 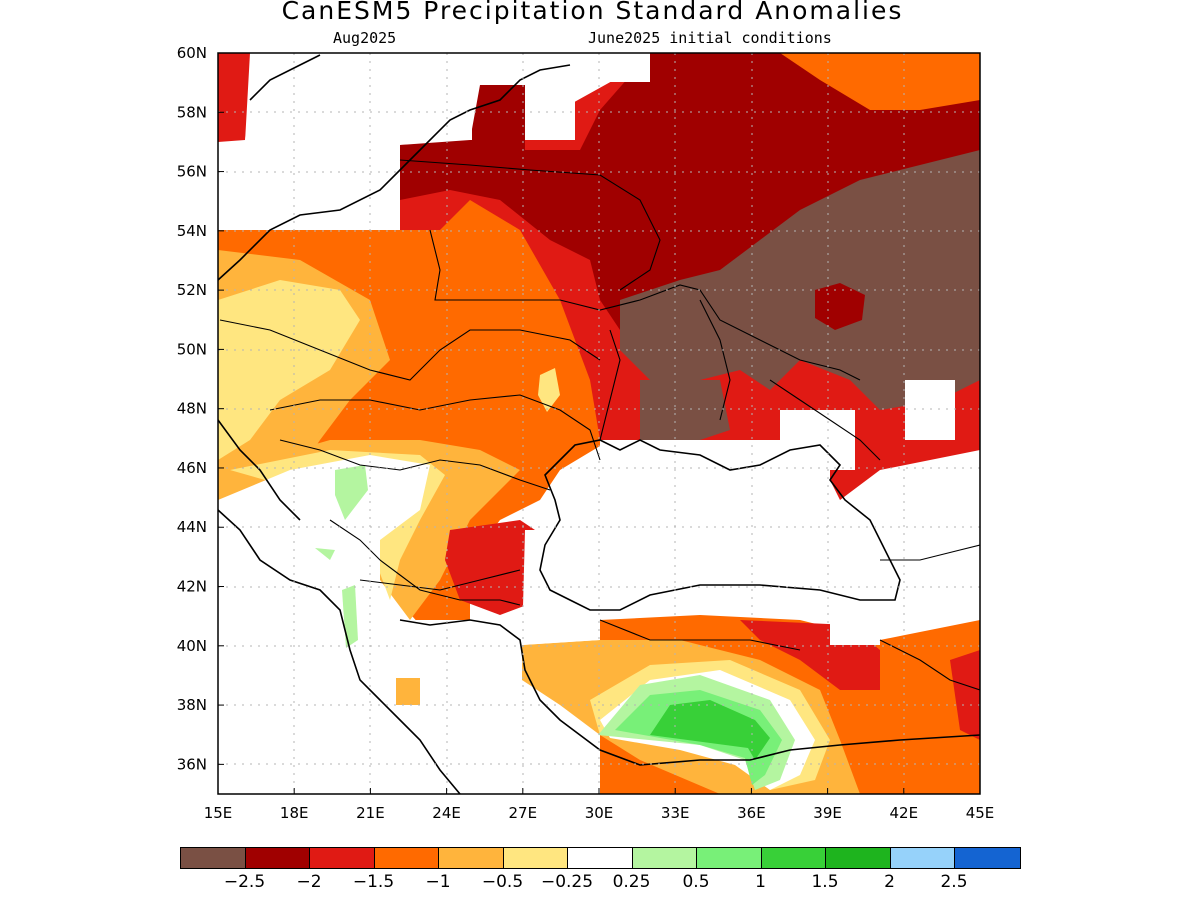 I want to click on chart-title: CanESM5 Precipitation Standard Anomalies, so click(x=592, y=12).